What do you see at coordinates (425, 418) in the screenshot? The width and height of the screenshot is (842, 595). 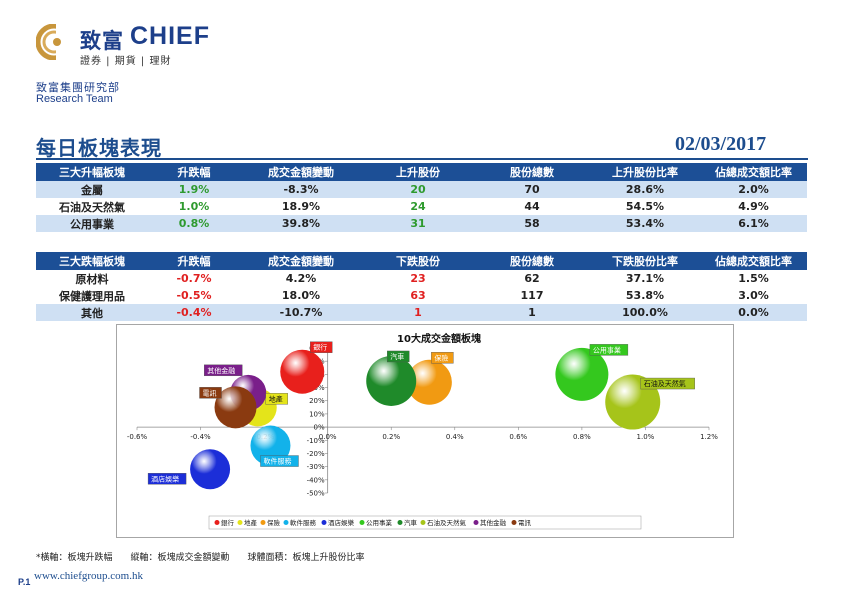 I see `chart-bubbles` at bounding box center [425, 418].